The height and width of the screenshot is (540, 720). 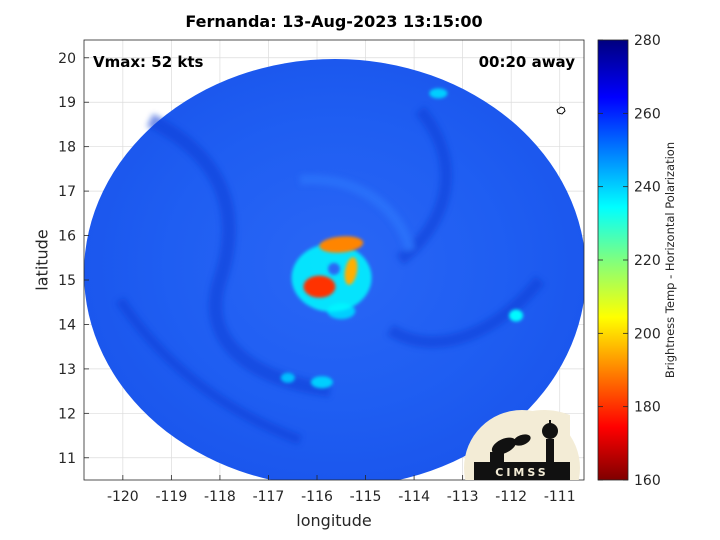 I want to click on feature-southern-cell, so click(x=321, y=382).